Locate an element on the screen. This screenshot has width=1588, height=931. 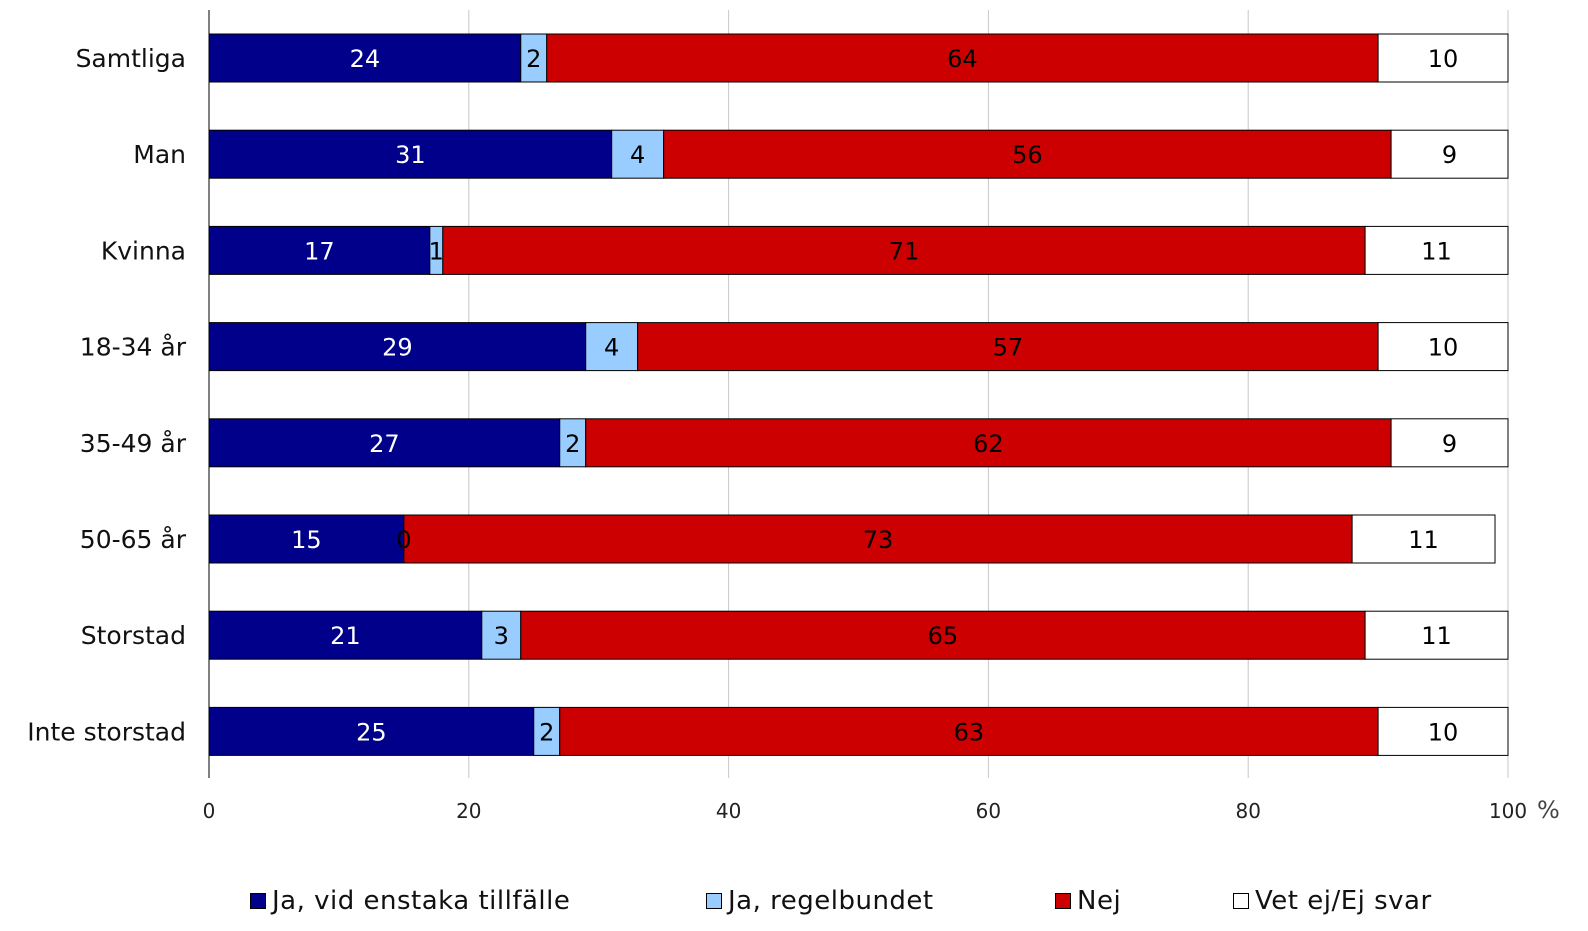
legend-label: Ja, vid enstaka tillfälle is located at coordinates (421, 901).